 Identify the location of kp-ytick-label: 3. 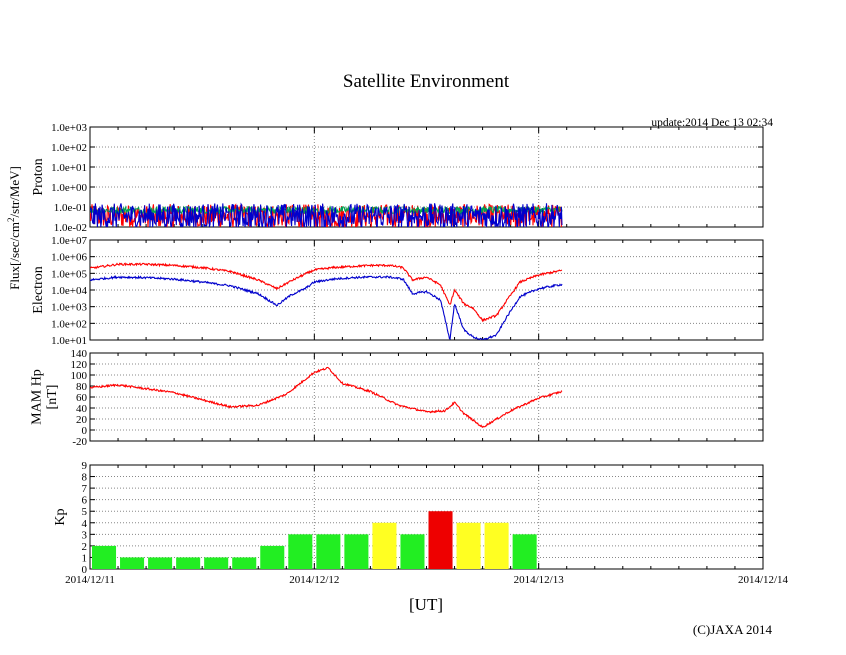
(85, 535).